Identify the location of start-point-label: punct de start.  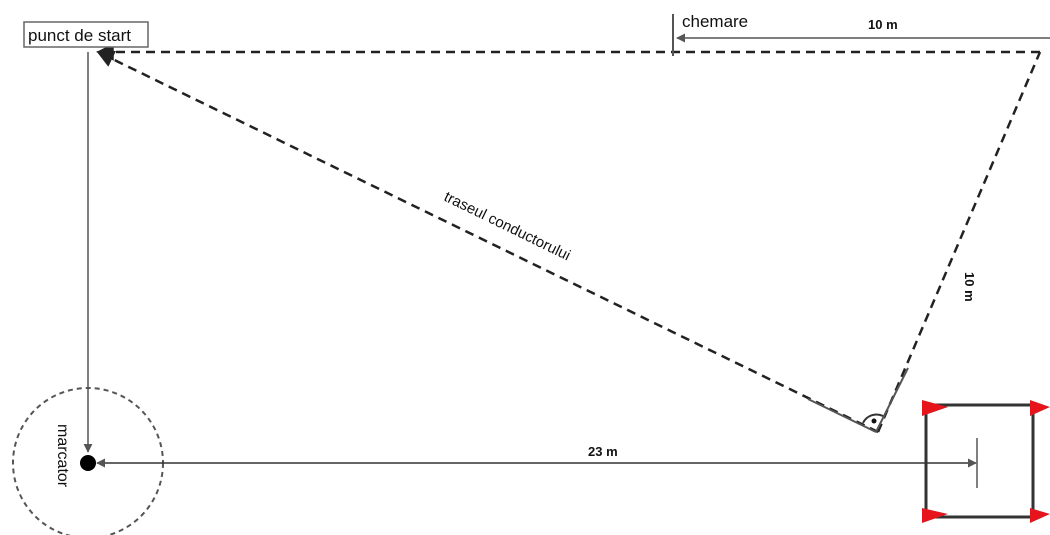
(79, 35).